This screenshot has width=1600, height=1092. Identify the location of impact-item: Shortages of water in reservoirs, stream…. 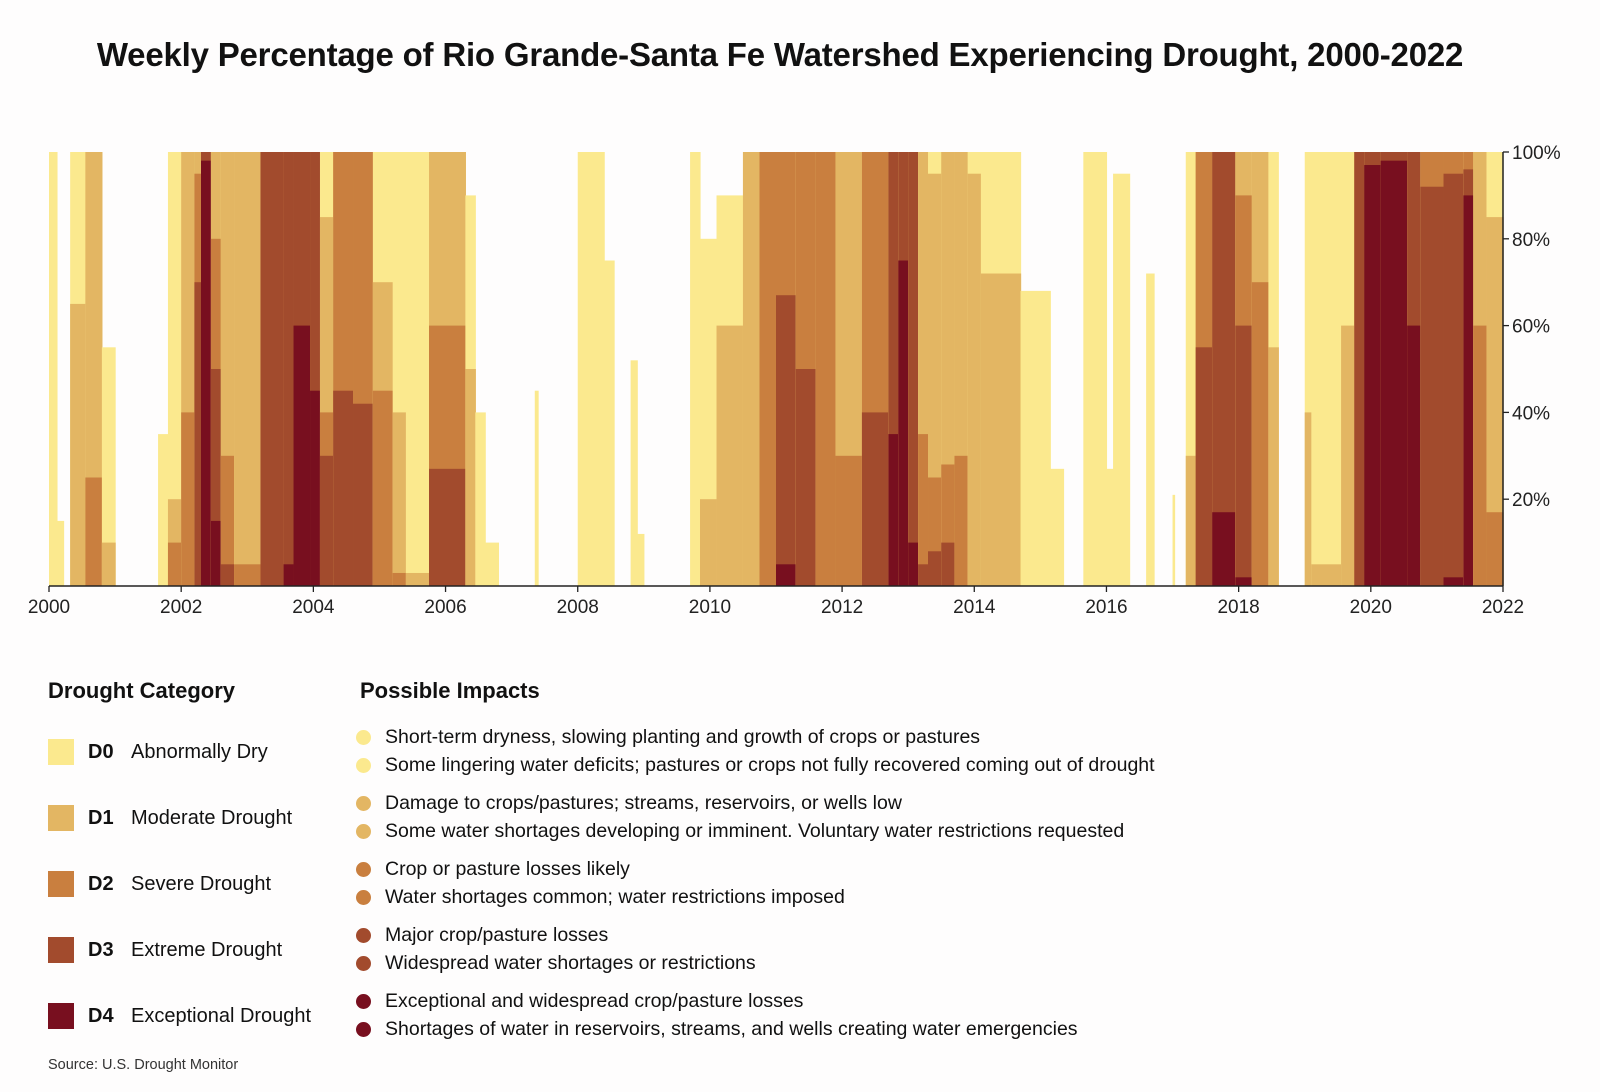
(717, 1029).